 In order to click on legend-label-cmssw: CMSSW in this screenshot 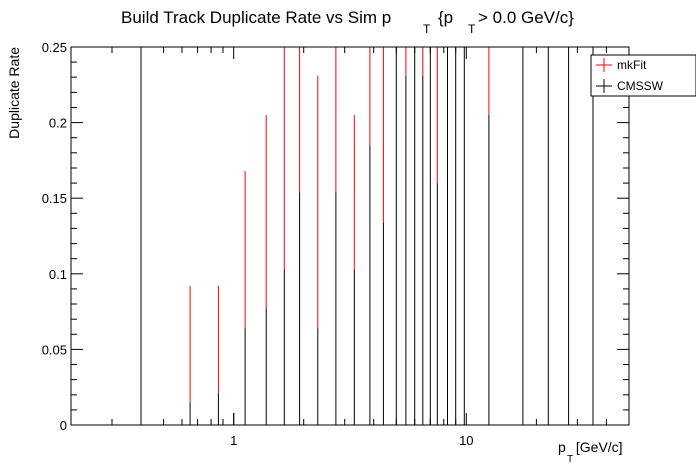, I will do `click(640, 86)`.